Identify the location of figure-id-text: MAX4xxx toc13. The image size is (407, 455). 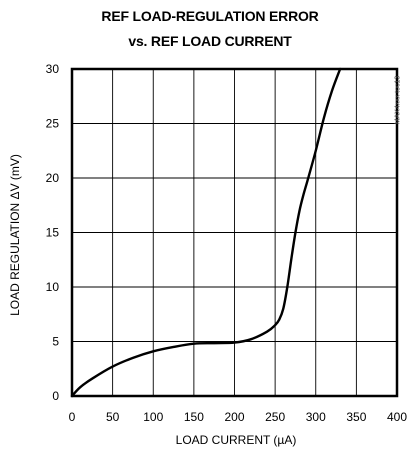
(398, 100).